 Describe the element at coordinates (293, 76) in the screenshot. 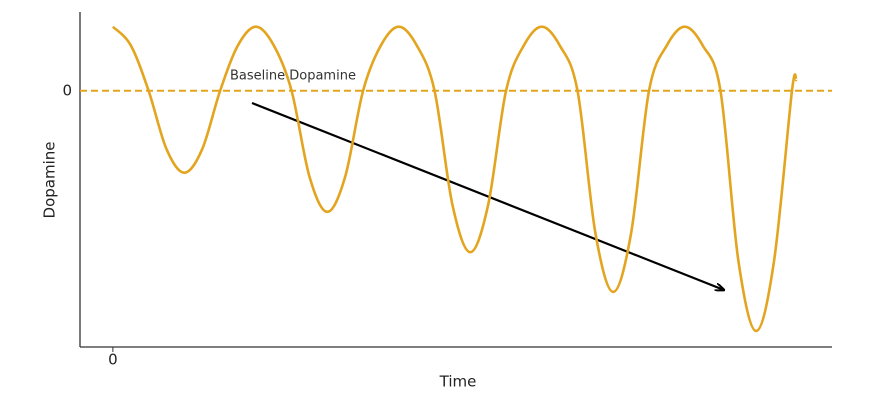

I see `annotation: Baseline Dopamine` at that location.